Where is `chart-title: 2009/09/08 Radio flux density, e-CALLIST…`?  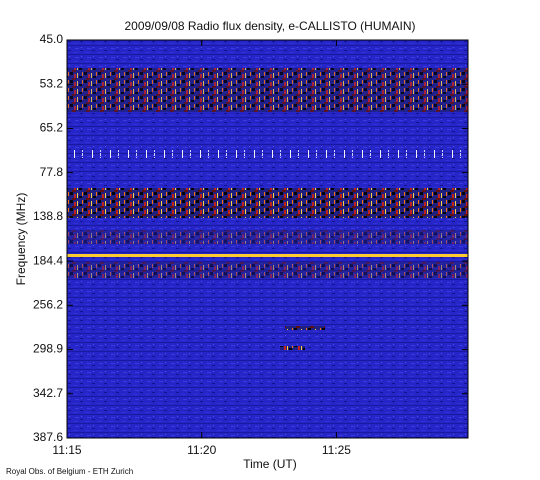 chart-title: 2009/09/08 Radio flux density, e-CALLIST… is located at coordinates (269, 26).